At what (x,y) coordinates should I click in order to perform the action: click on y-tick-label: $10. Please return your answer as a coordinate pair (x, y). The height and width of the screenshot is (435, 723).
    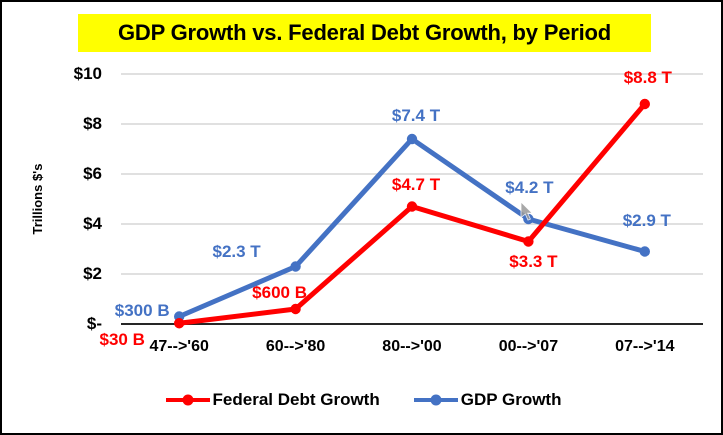
    Looking at the image, I should click on (87, 73).